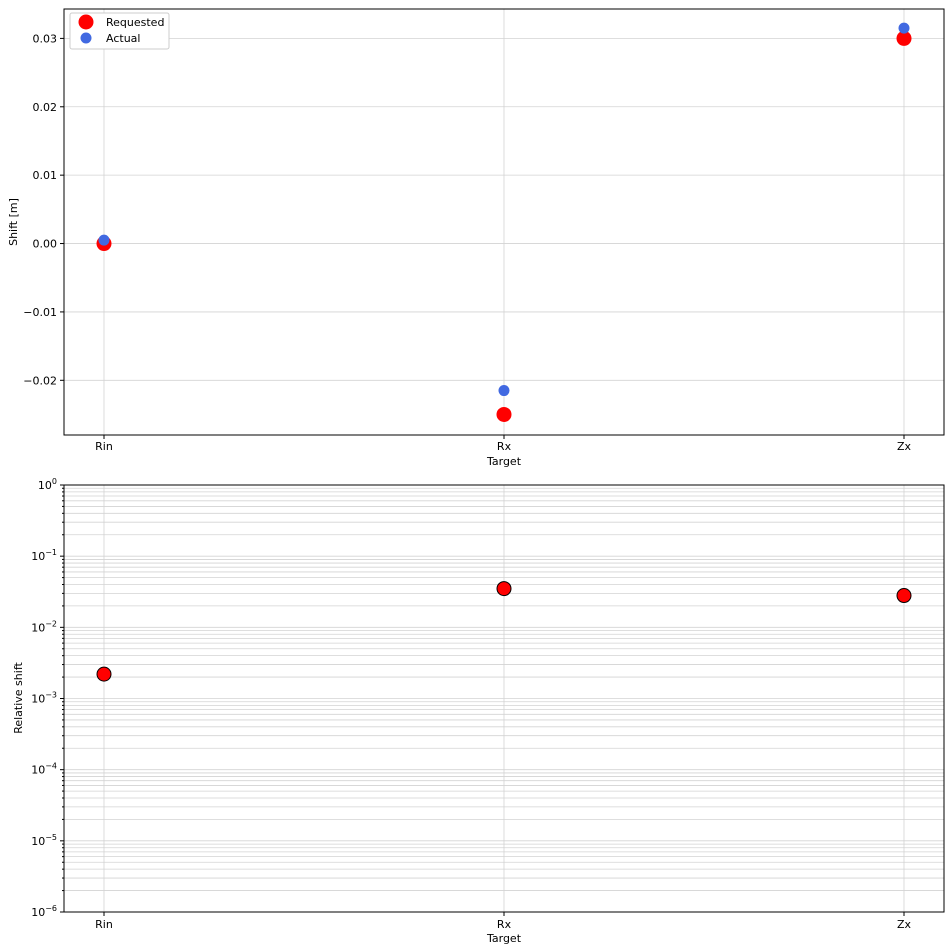  What do you see at coordinates (86, 22) in the screenshot?
I see `legend-marker-requested` at bounding box center [86, 22].